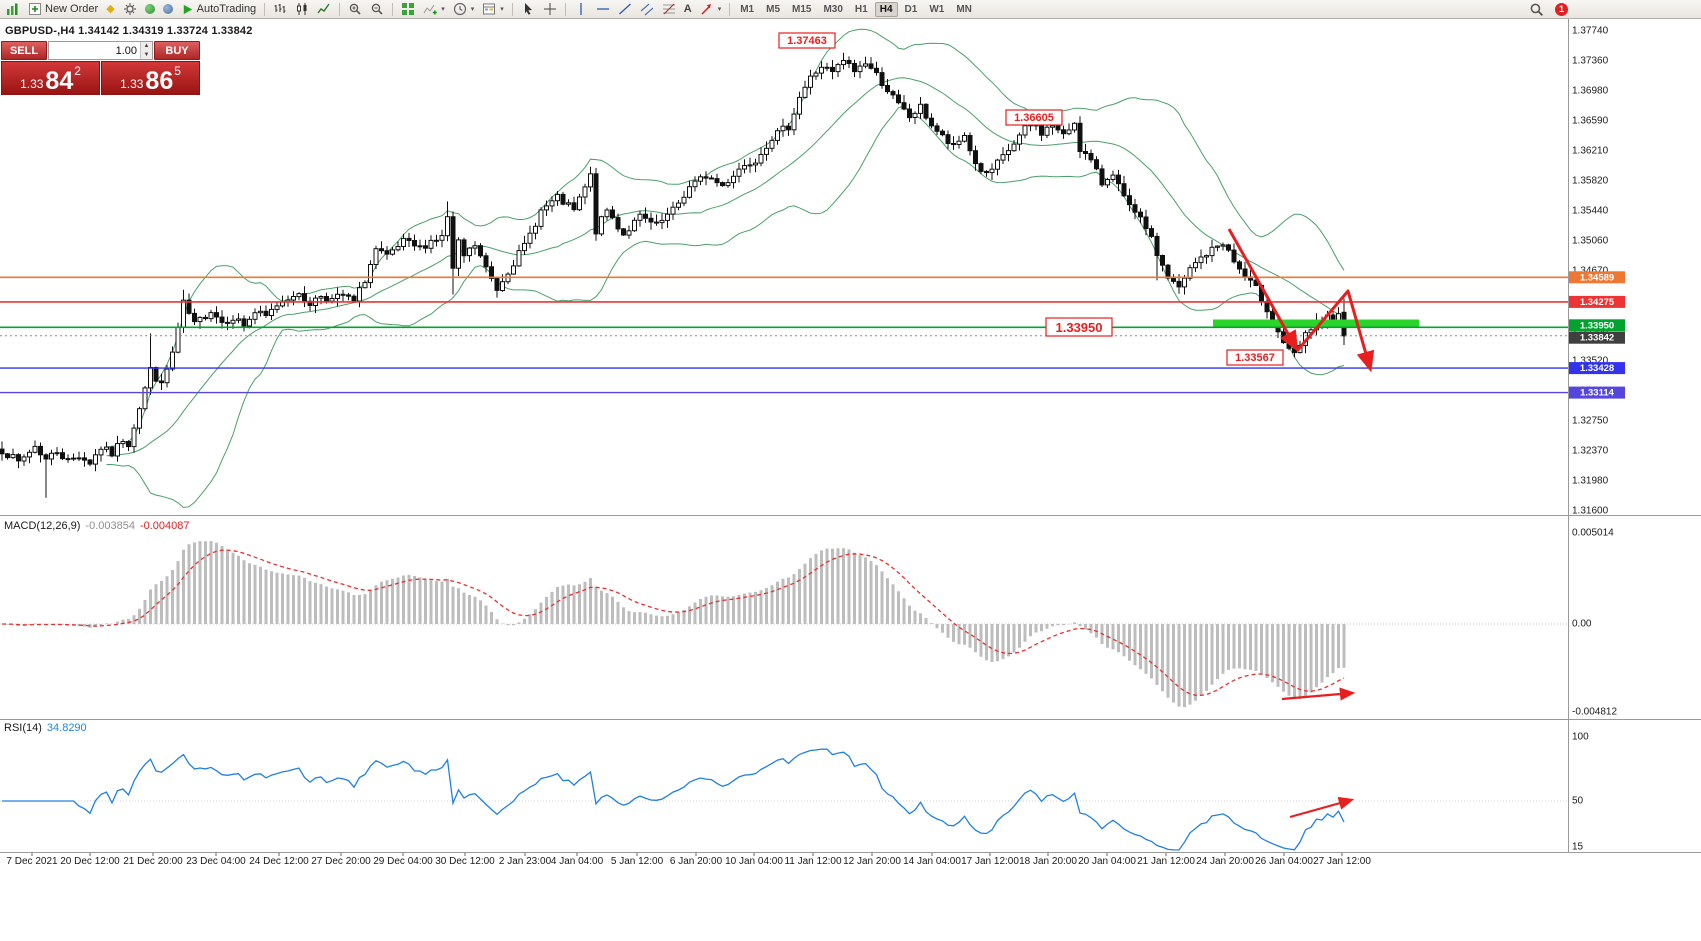 The height and width of the screenshot is (941, 1701). I want to click on navigator-button, so click(168, 9).